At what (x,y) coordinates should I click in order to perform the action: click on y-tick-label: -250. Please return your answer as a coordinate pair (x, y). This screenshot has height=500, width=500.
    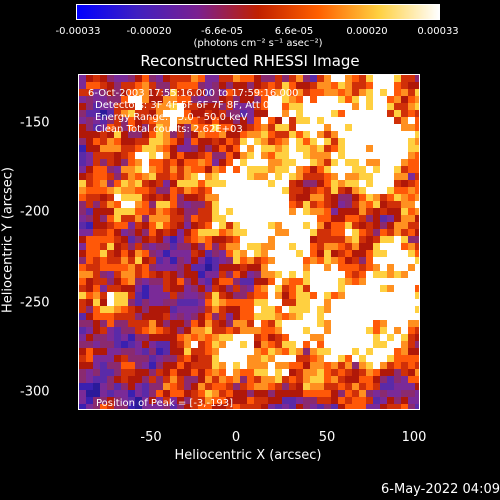
    Looking at the image, I should click on (35, 303).